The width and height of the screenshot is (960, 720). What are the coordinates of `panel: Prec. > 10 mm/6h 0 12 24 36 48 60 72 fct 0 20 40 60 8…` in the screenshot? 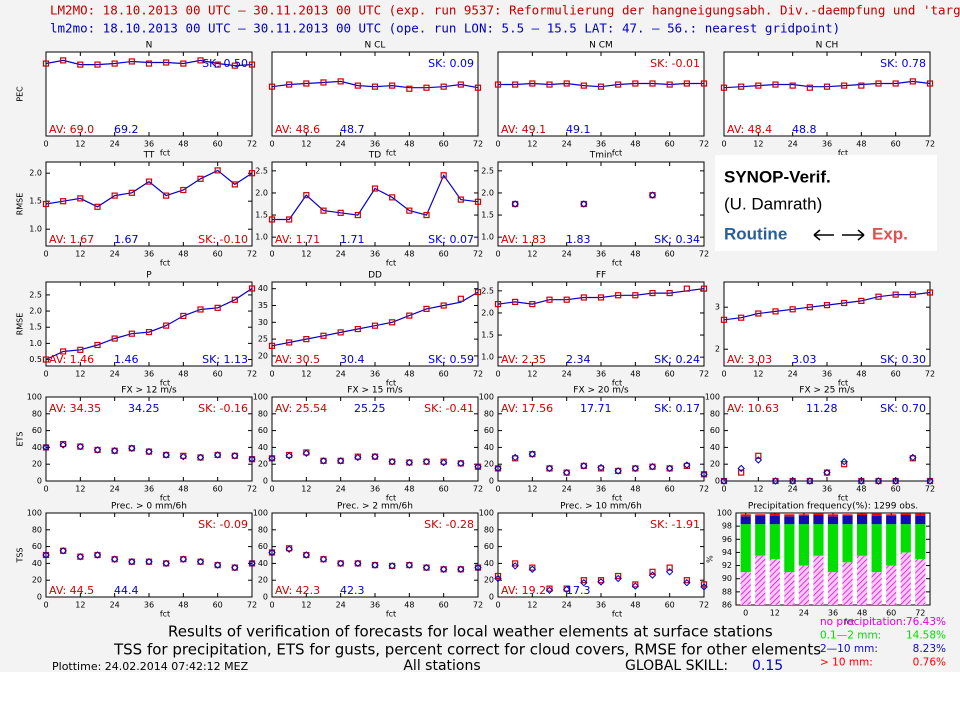 It's located at (594, 560).